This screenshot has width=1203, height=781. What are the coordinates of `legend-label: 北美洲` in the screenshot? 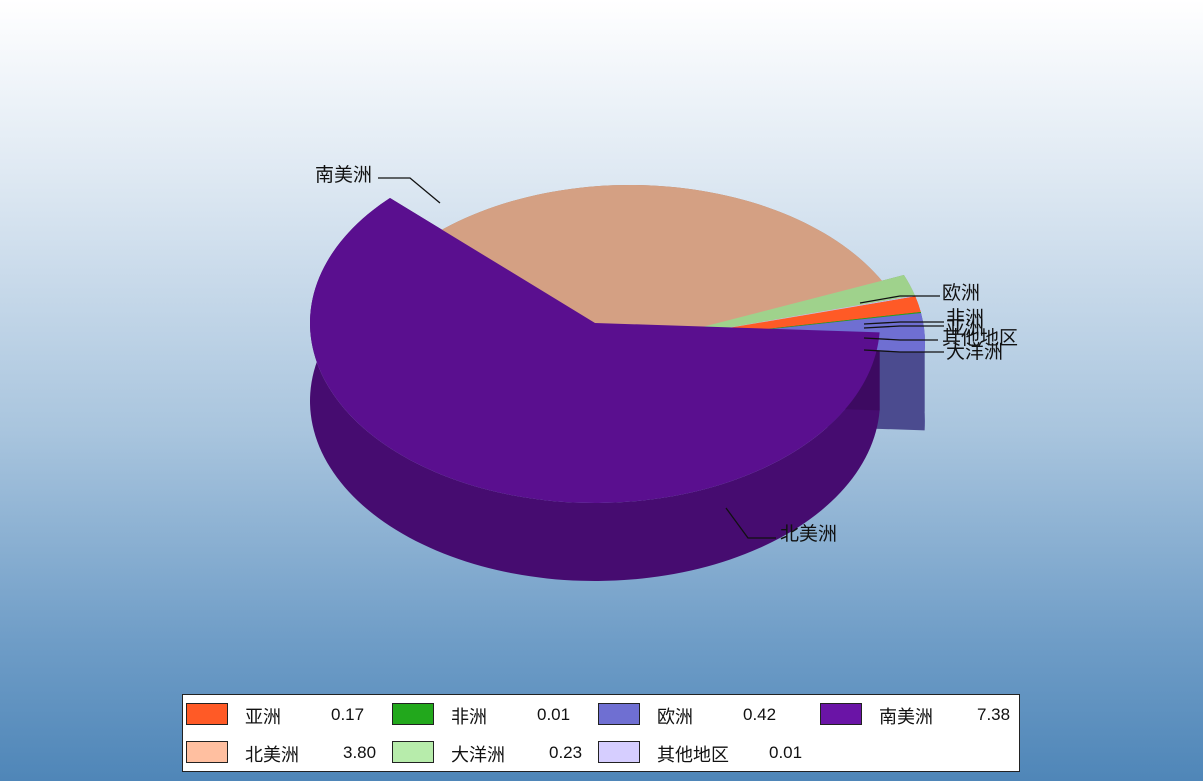 It's located at (272, 755).